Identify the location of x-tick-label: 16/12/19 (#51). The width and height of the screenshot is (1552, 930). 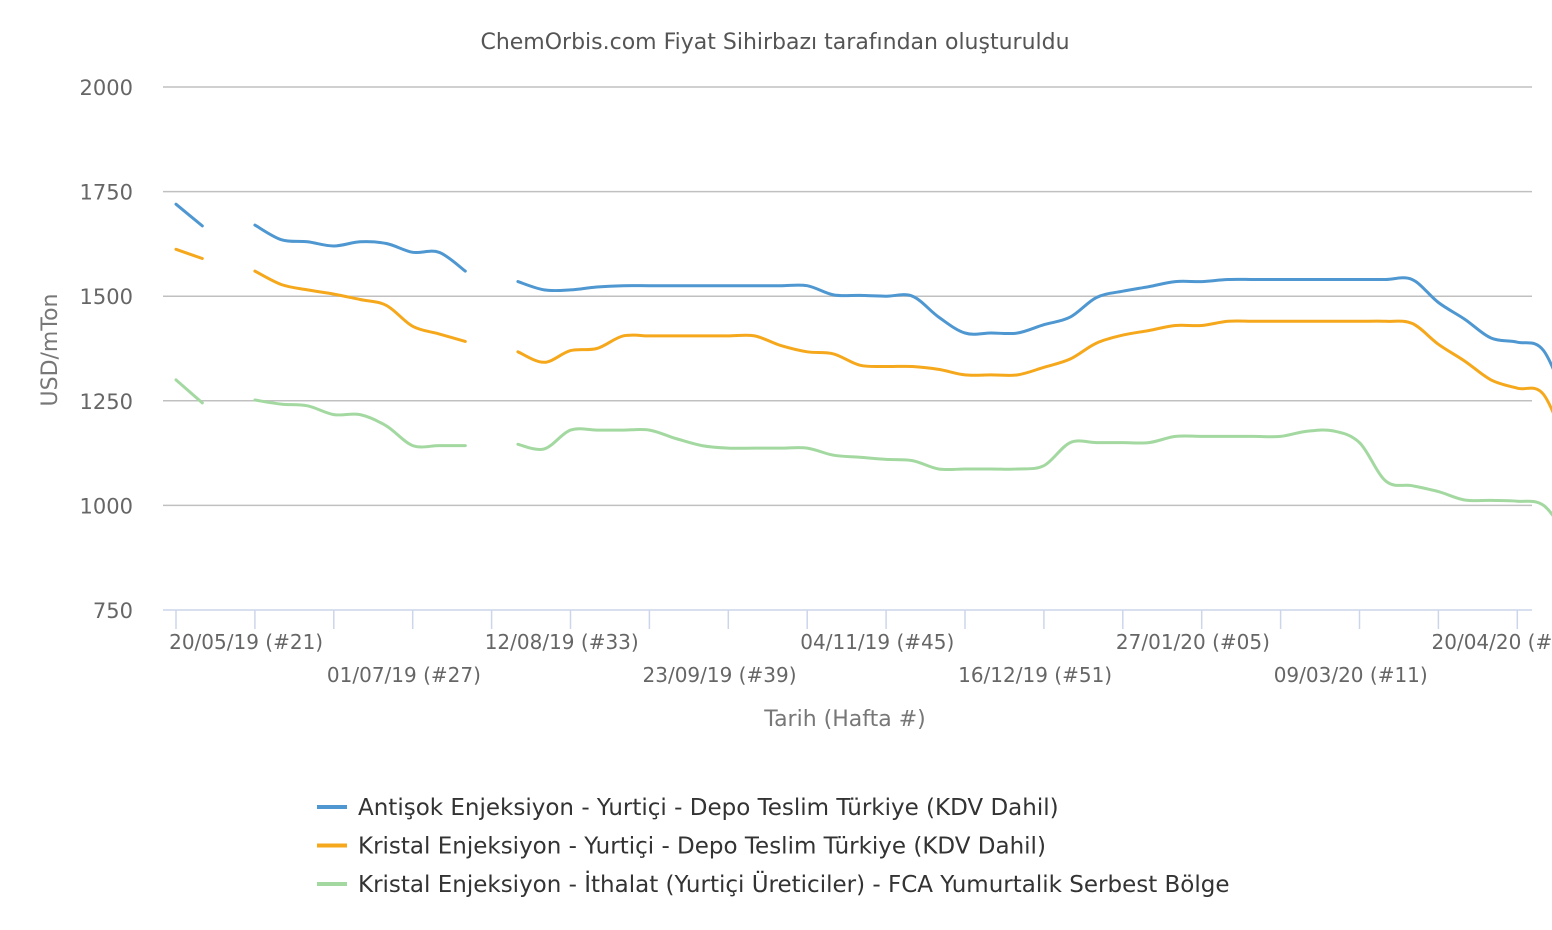
(1035, 675).